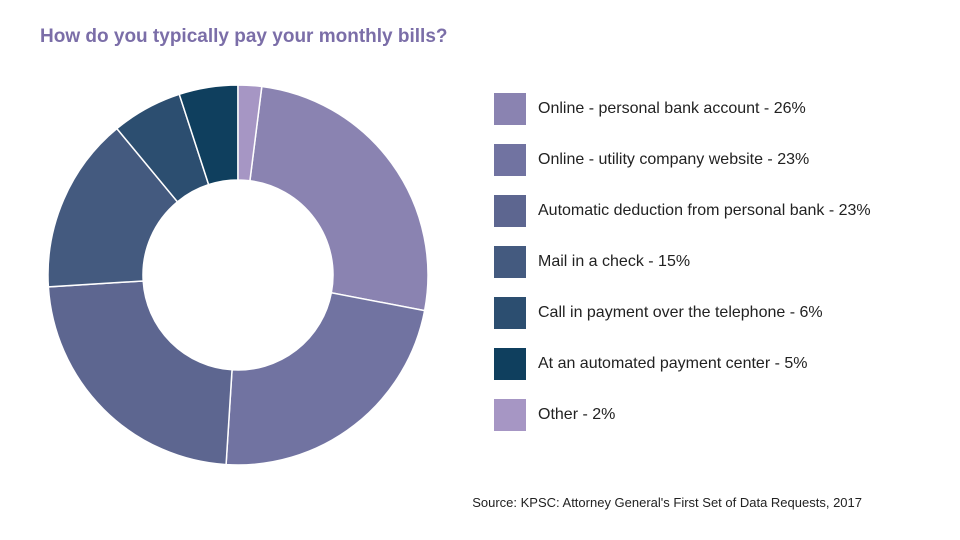  I want to click on legend-label: Call in payment over the telephone - 6%, so click(680, 312).